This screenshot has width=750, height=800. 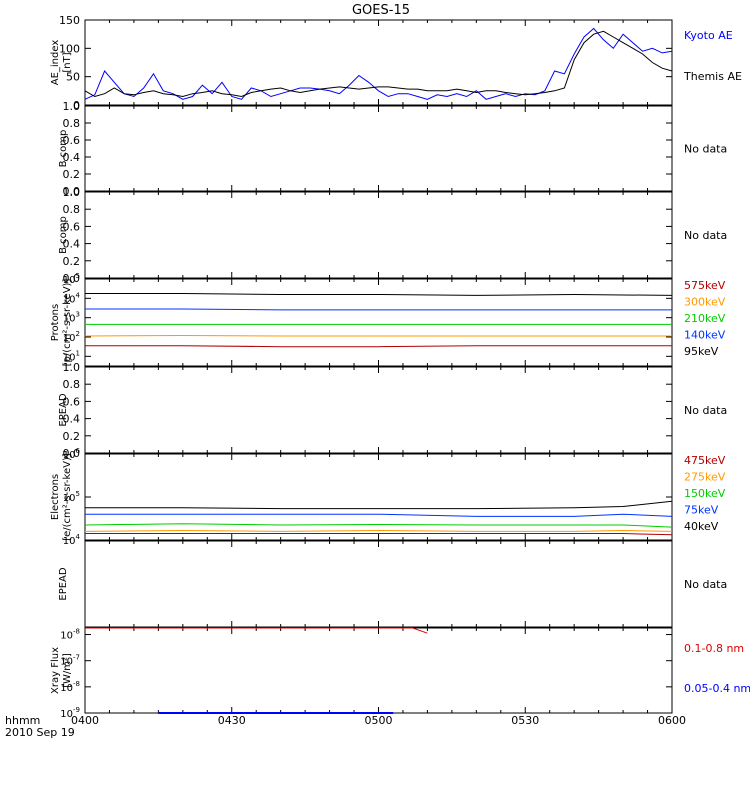 What do you see at coordinates (256, 630) in the screenshot?
I see `series-line-0-1-0-8-nm` at bounding box center [256, 630].